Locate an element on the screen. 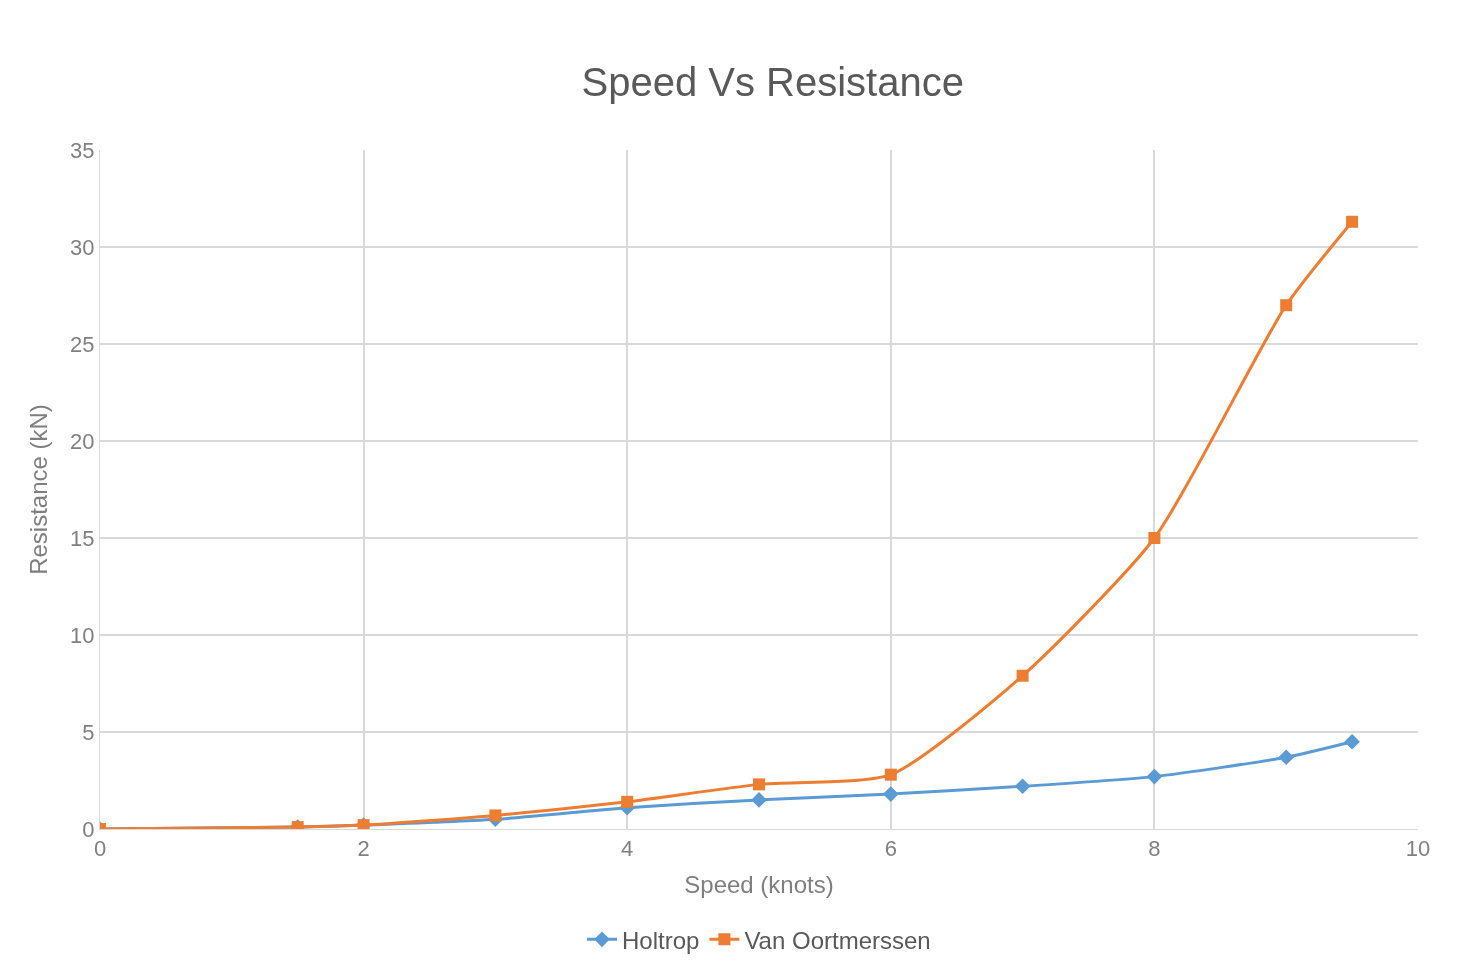 The width and height of the screenshot is (1458, 974). y-tick-label: 20 is located at coordinates (82, 441).